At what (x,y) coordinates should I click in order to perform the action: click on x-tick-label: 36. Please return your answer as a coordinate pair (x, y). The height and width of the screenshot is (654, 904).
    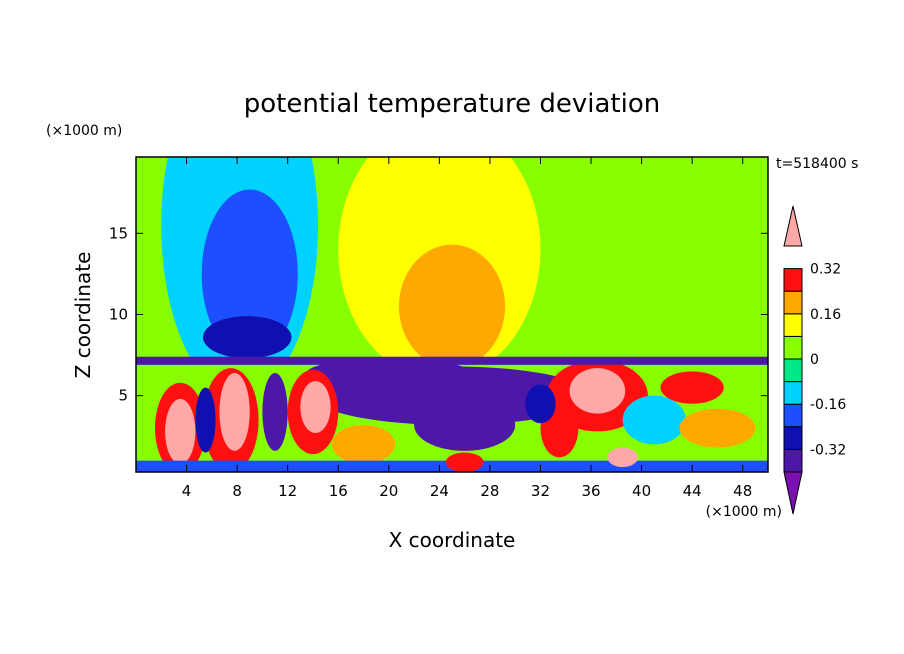
    Looking at the image, I should click on (590, 491).